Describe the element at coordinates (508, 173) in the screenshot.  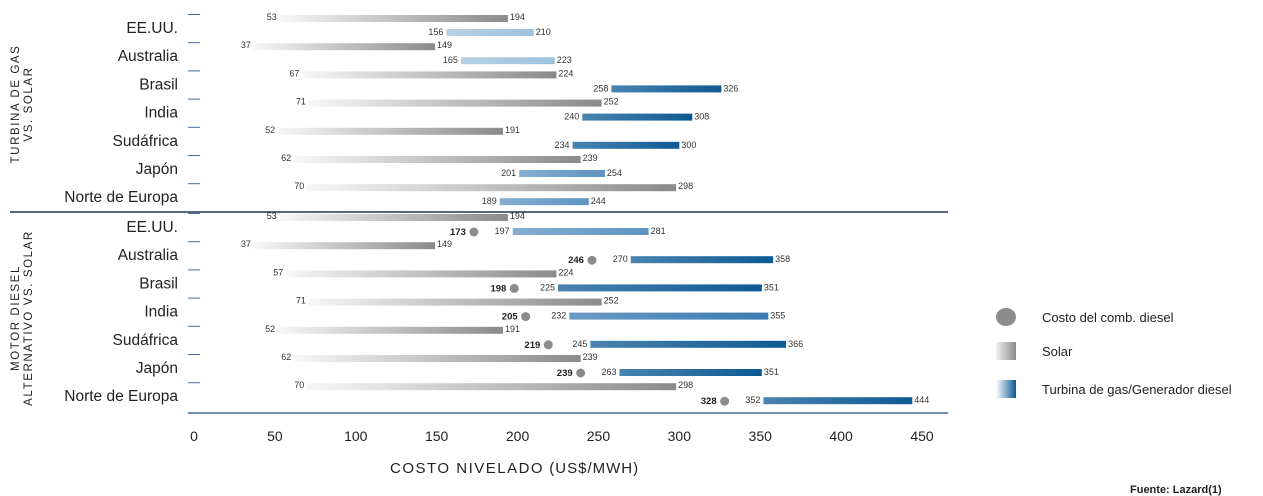
I see `gas-min-label: 201` at that location.